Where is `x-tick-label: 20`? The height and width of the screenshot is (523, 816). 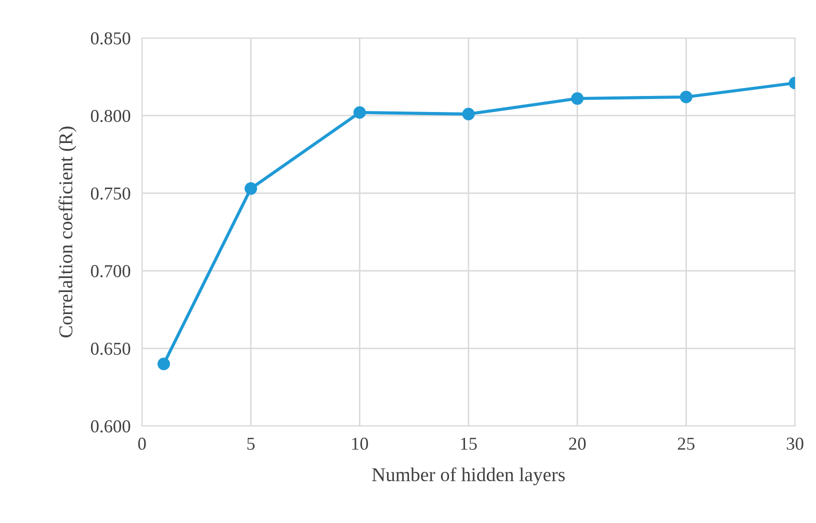
x-tick-label: 20 is located at coordinates (577, 444).